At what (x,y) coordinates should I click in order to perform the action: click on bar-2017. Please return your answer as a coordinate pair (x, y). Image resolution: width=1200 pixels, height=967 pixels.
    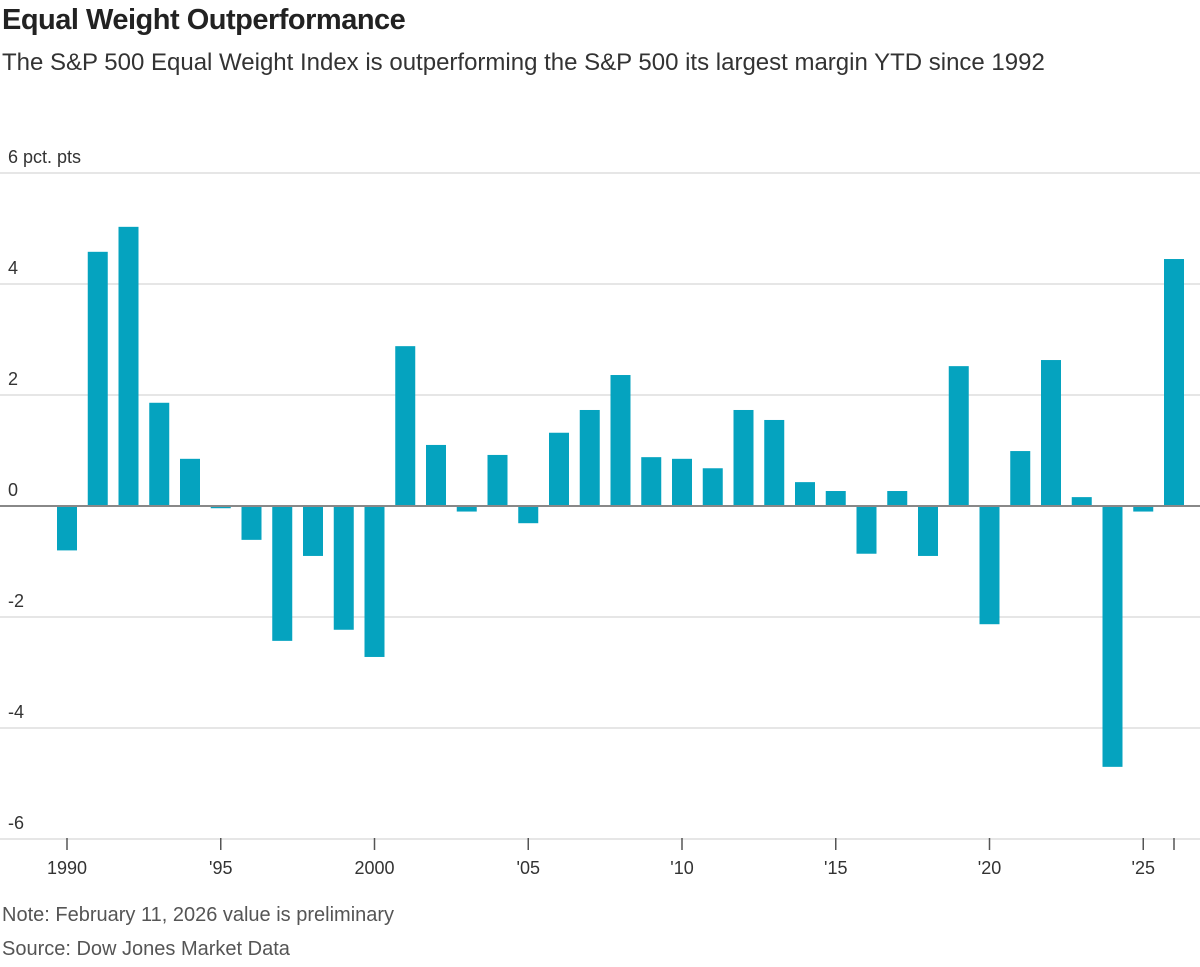
    Looking at the image, I should click on (897, 498).